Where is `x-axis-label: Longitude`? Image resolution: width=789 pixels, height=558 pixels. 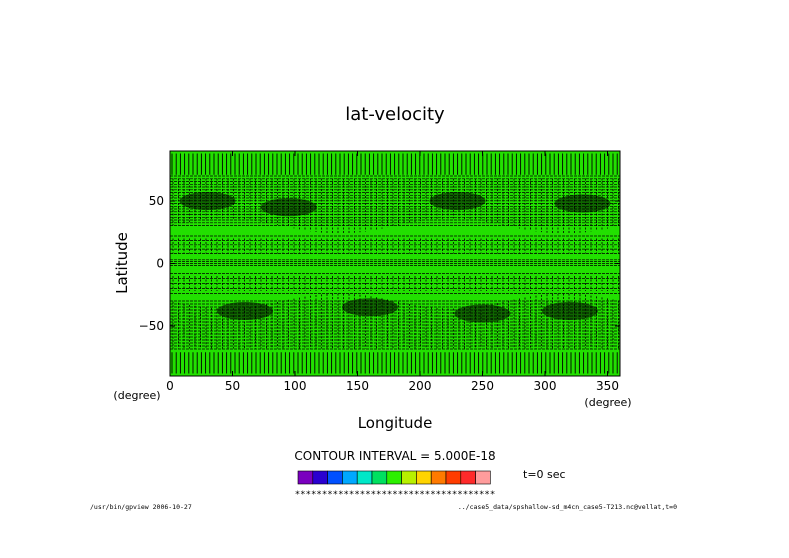
x-axis-label: Longitude is located at coordinates (395, 423).